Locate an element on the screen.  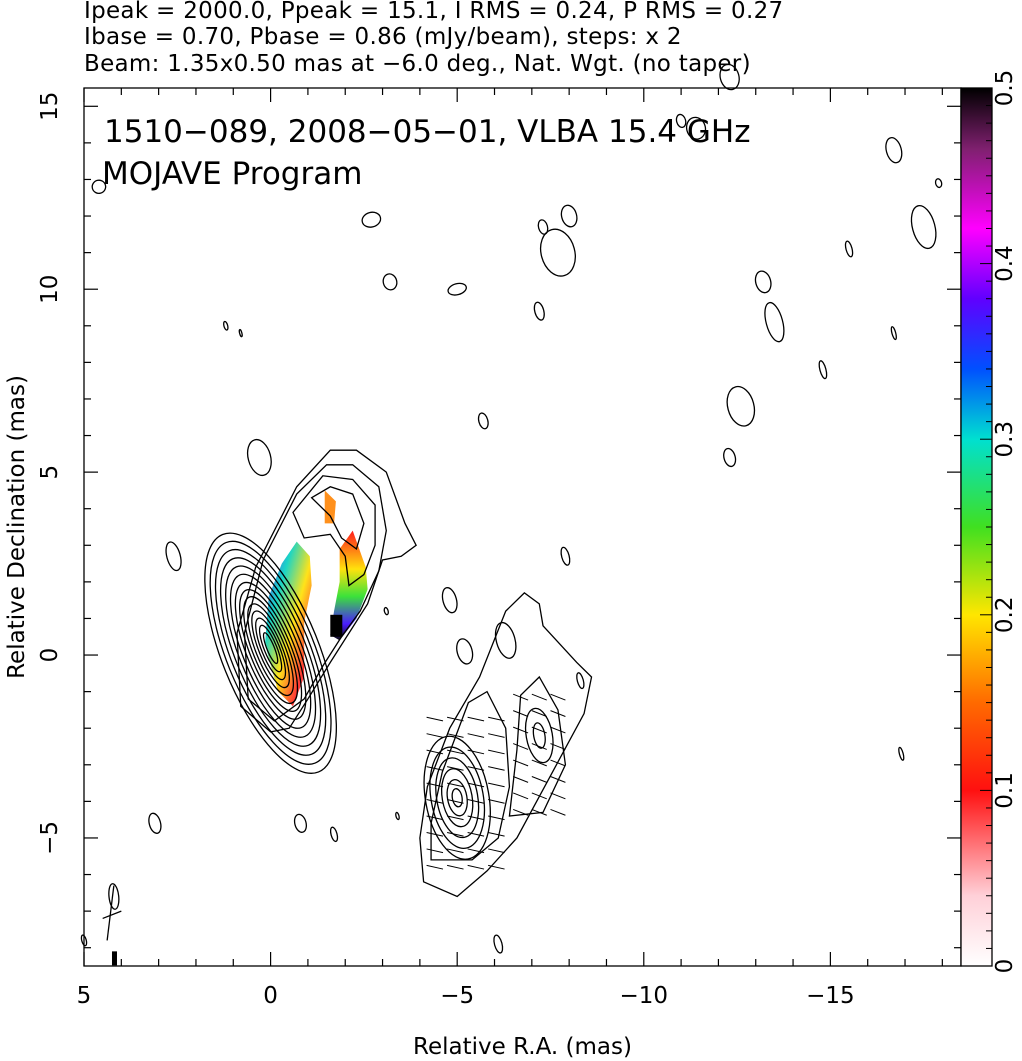
y-tick-label: −5 is located at coordinates (50, 838).